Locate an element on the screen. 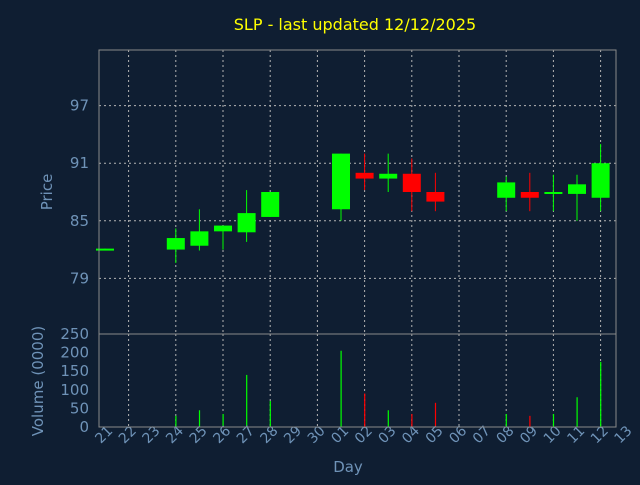 This screenshot has height=485, width=640. volume-bars is located at coordinates (388, 388).